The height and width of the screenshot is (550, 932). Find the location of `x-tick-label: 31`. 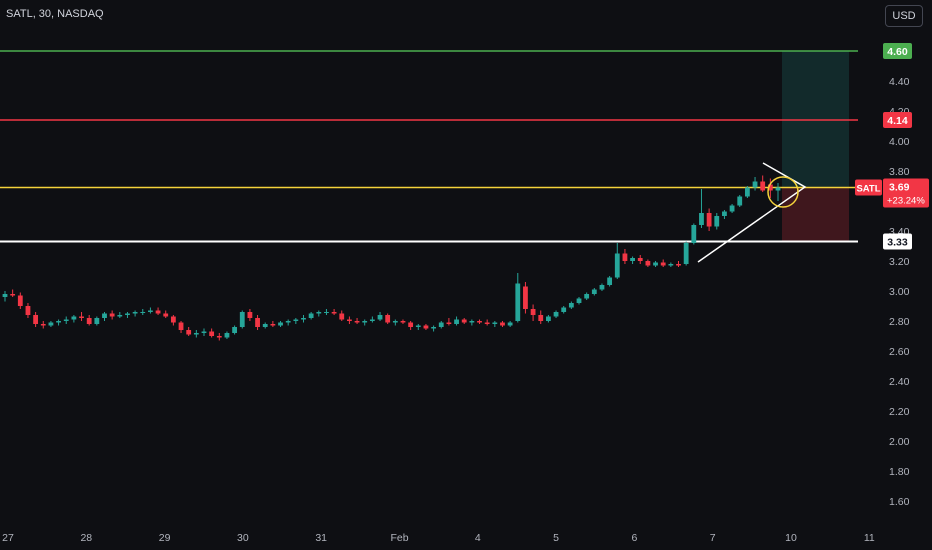

x-tick-label: 31 is located at coordinates (321, 538).